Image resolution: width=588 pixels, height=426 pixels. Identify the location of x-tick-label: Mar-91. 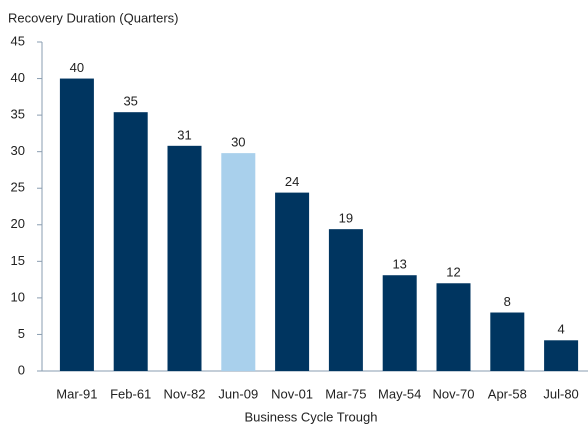
(76, 393).